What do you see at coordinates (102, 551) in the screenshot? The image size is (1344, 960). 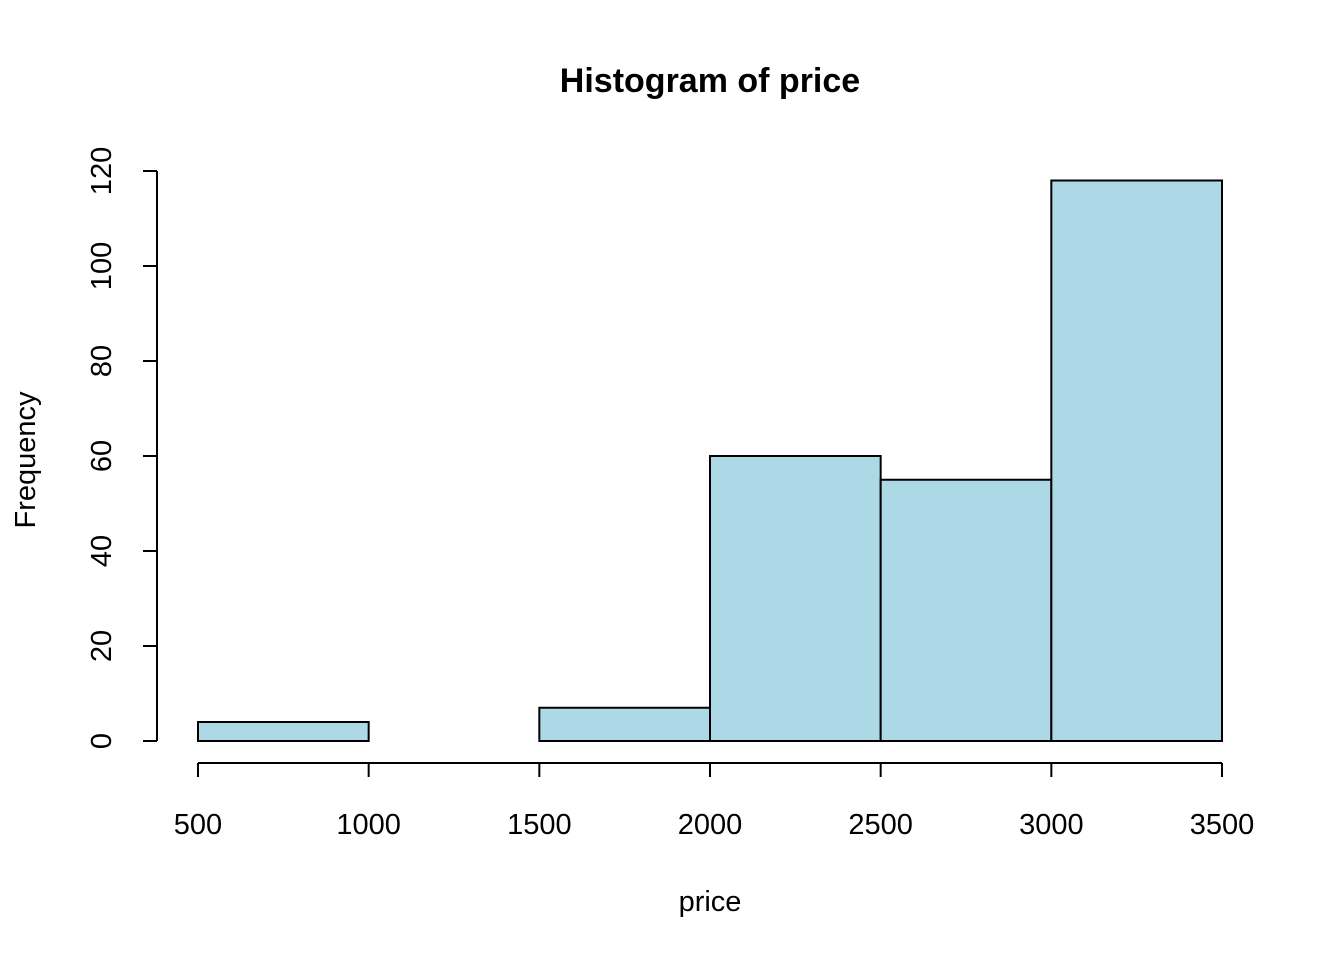 I see `y-tick-label-2: 40` at bounding box center [102, 551].